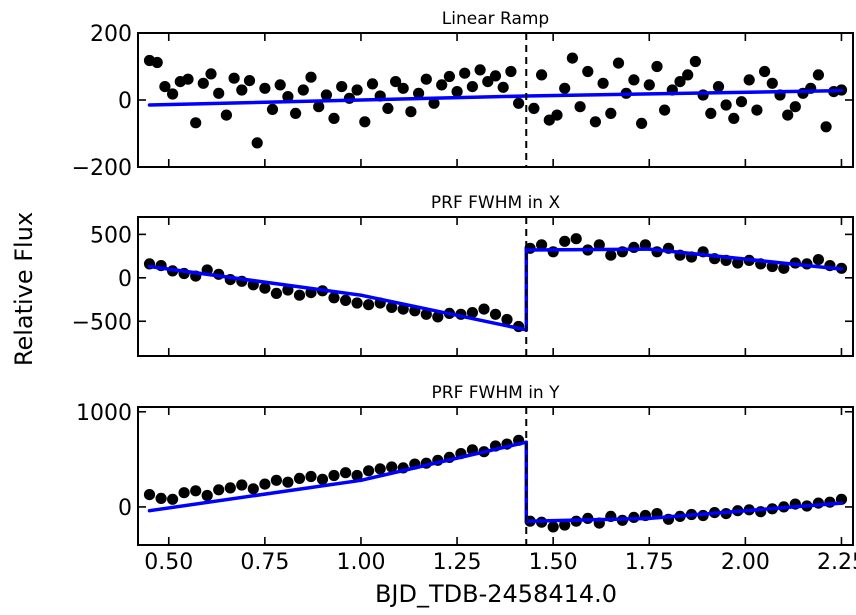 The image size is (856, 615). I want to click on x-tick-label: 2.00, so click(745, 562).